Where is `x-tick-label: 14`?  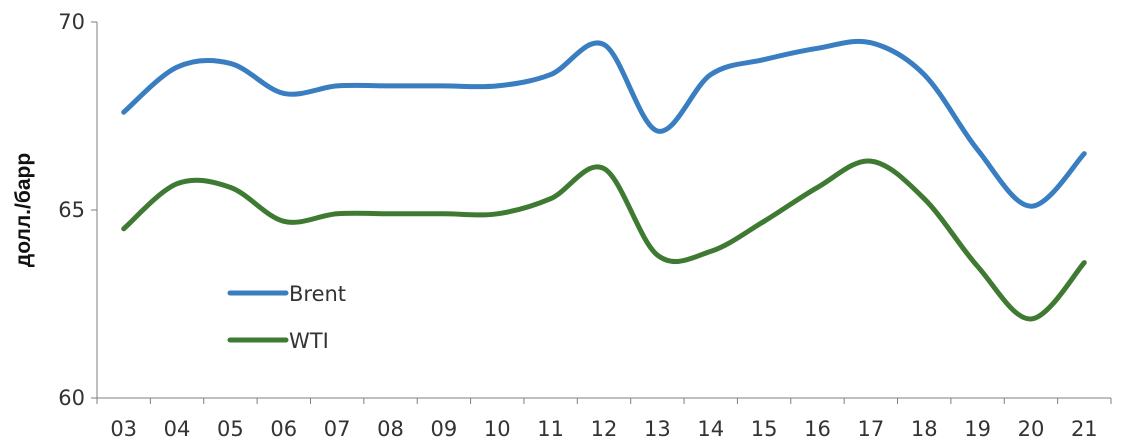 x-tick-label: 14 is located at coordinates (710, 429).